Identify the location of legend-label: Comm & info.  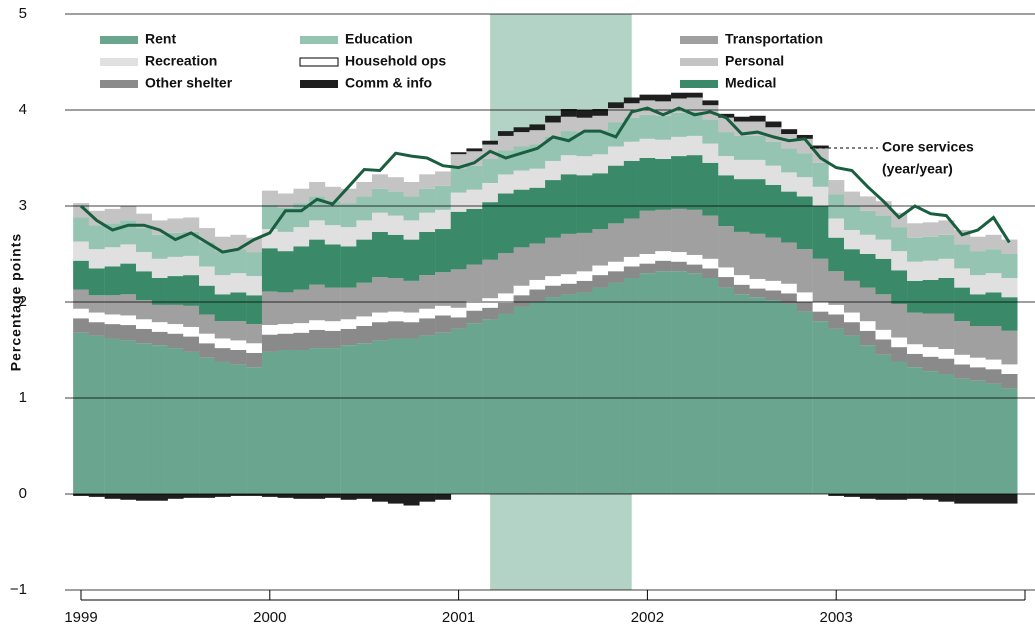
(388, 83).